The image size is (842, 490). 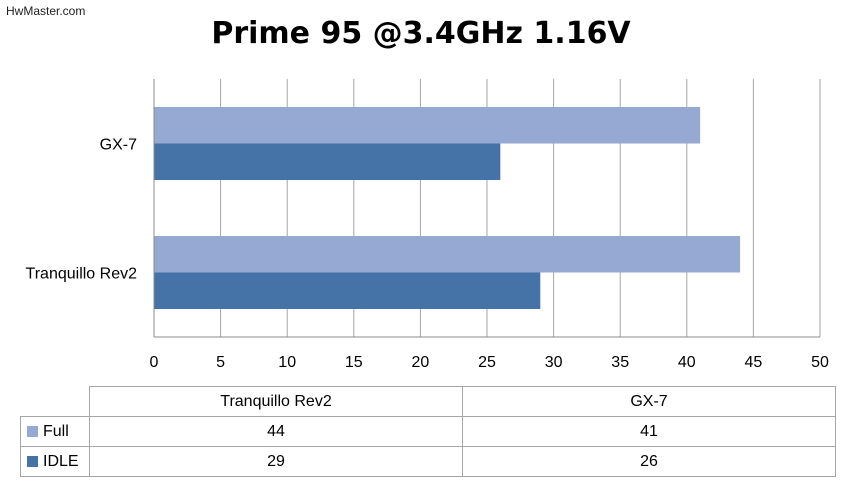 I want to click on table-row: Full 44 41, so click(x=428, y=431).